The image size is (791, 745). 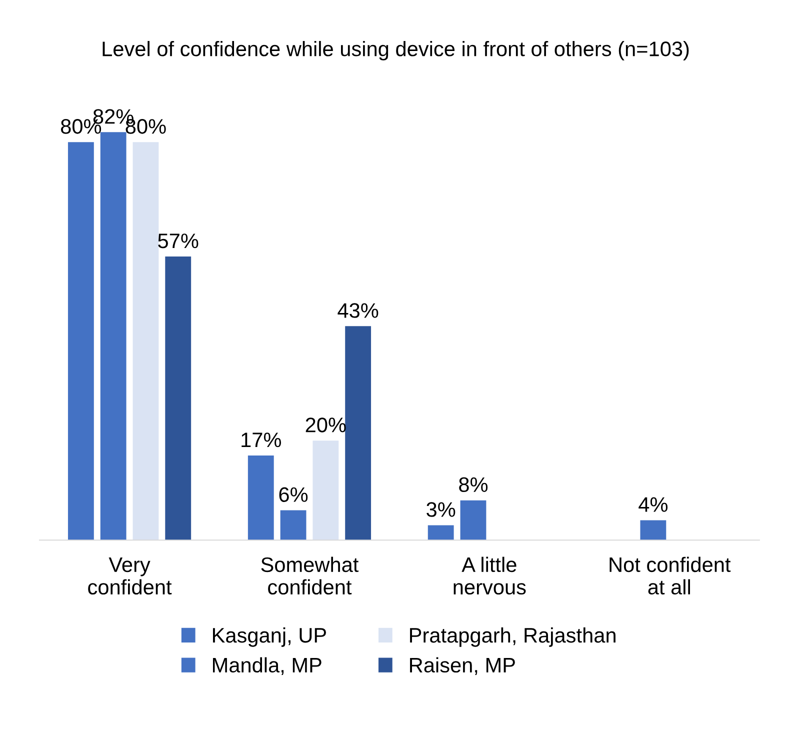 I want to click on data-label: 57%, so click(x=178, y=241).